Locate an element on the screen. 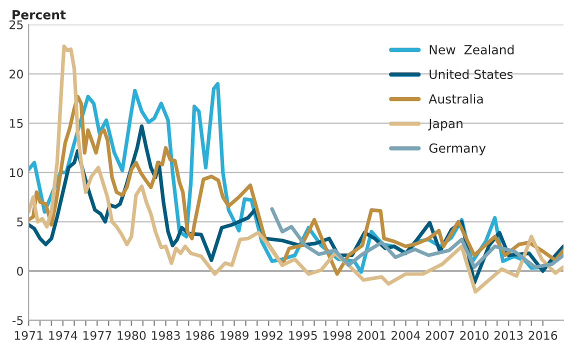  x-tick-label: 2010 is located at coordinates (474, 335).